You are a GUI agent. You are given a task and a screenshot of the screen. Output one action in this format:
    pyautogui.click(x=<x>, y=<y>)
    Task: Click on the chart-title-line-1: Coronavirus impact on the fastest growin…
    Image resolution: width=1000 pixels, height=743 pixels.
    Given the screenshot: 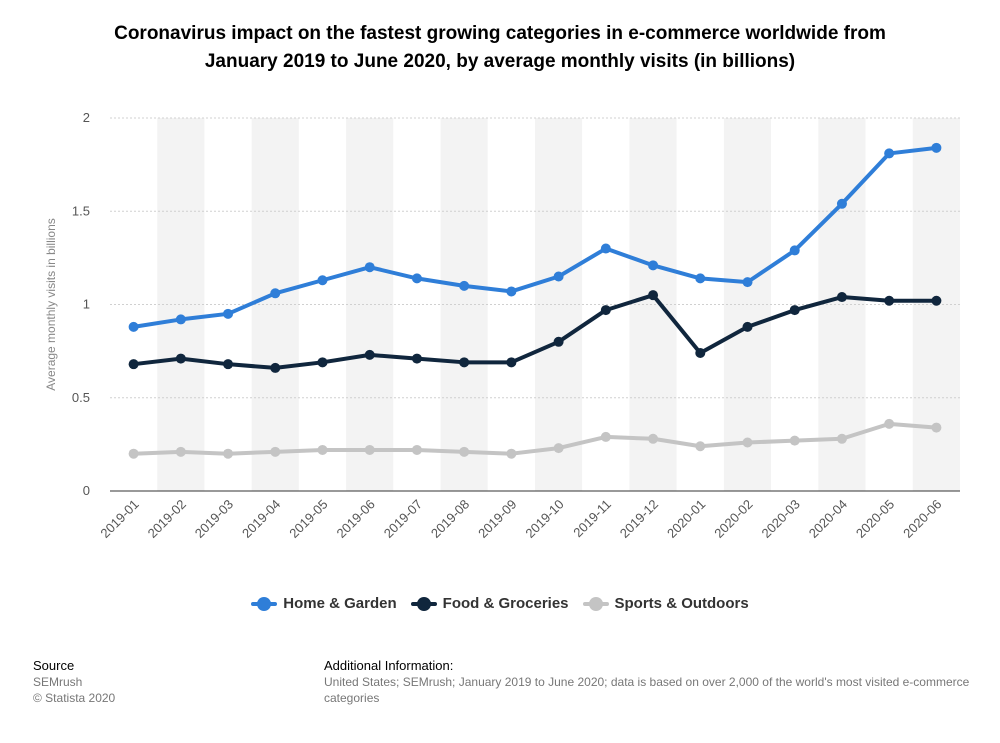 What is the action you would take?
    pyautogui.click(x=500, y=33)
    